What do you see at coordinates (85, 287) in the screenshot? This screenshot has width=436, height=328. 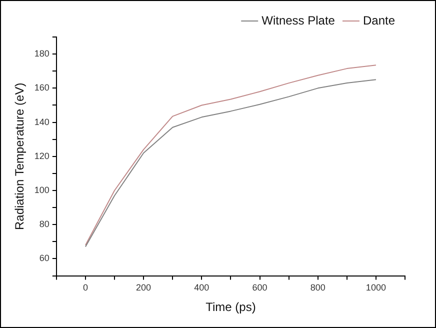 I see `x-tick-label: 0` at bounding box center [85, 287].